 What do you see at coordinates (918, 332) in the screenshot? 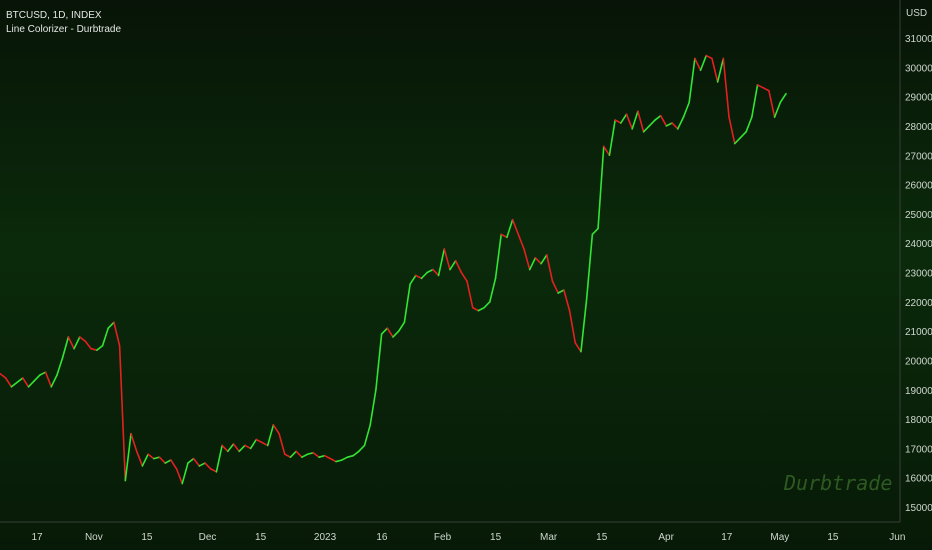
I see `y-tick-label: 21000` at bounding box center [918, 332].